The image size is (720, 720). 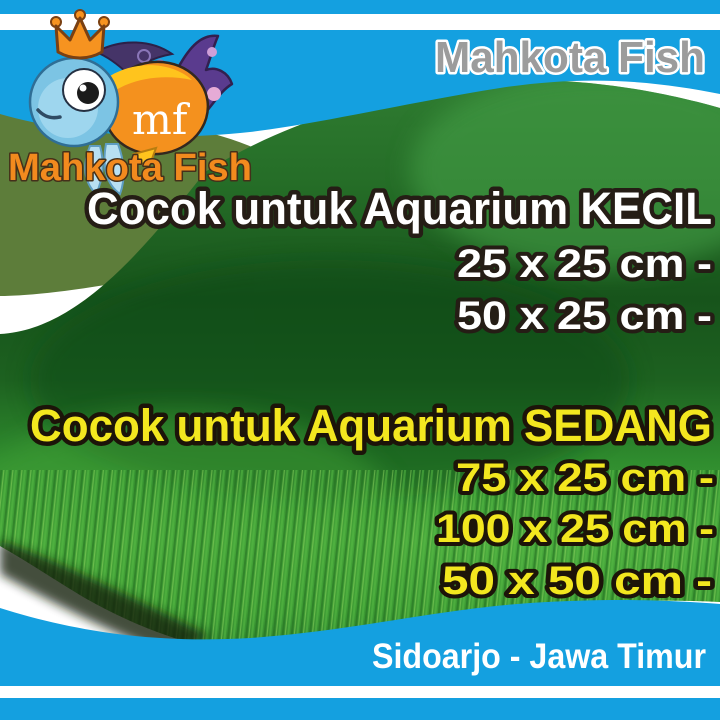 What do you see at coordinates (49, 114) in the screenshot?
I see `fish-mouth` at bounding box center [49, 114].